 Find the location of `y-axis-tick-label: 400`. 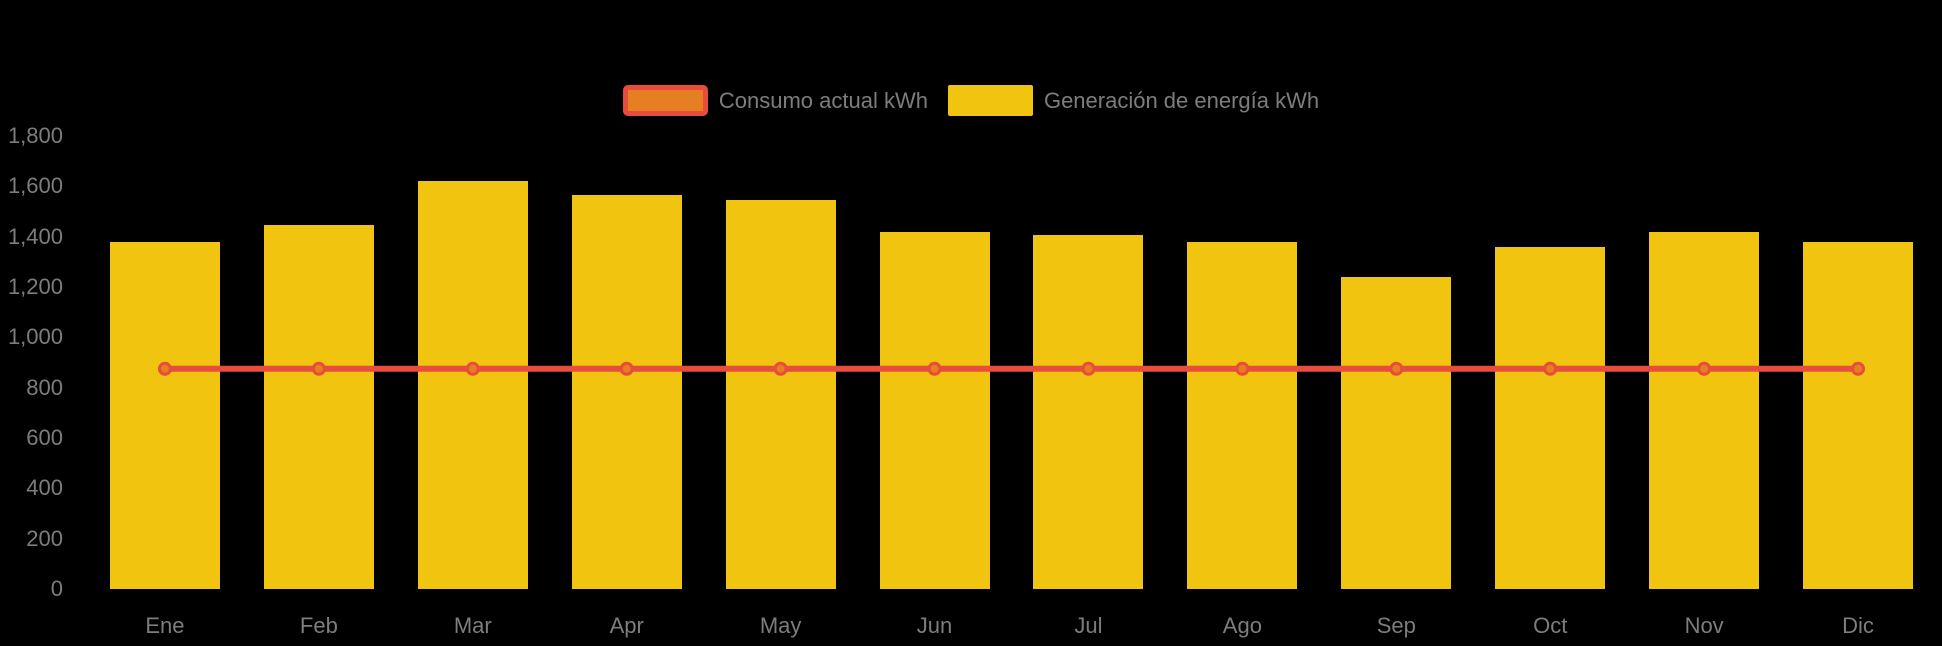

y-axis-tick-label: 400 is located at coordinates (44, 488).